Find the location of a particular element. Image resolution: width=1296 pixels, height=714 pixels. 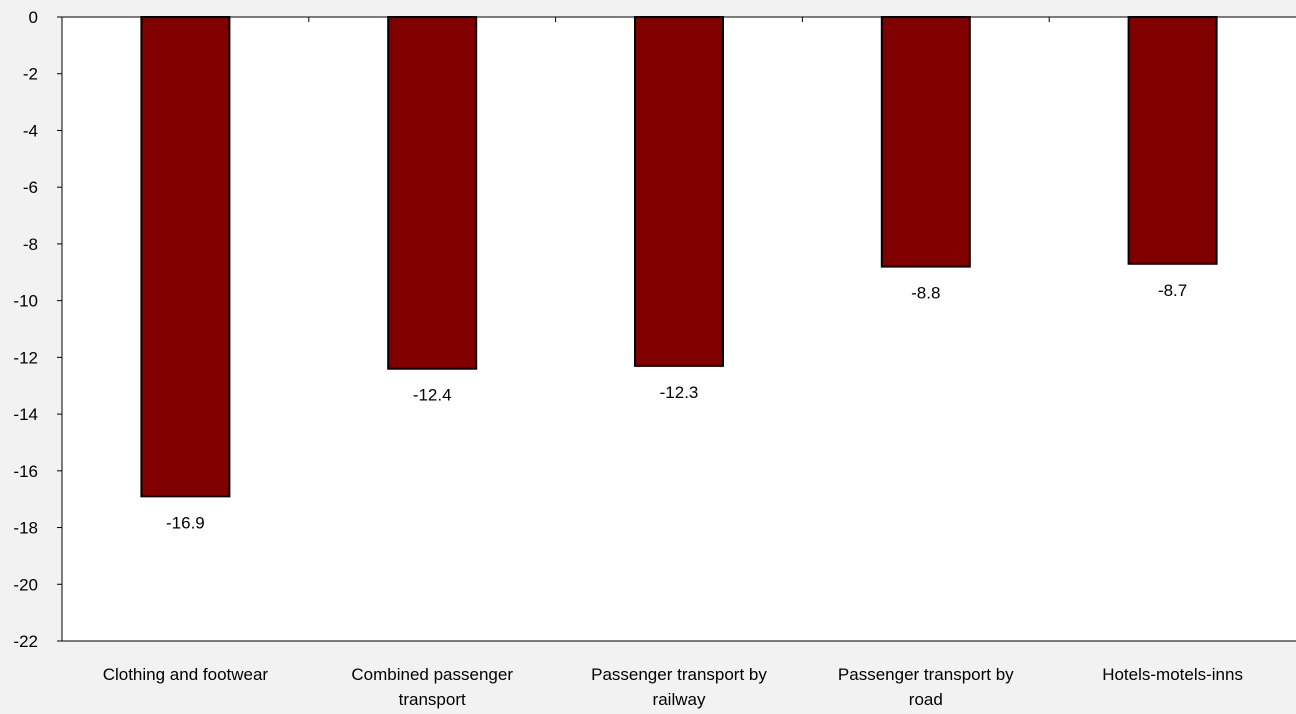

category-label: Combined passenger is located at coordinates (432, 674).